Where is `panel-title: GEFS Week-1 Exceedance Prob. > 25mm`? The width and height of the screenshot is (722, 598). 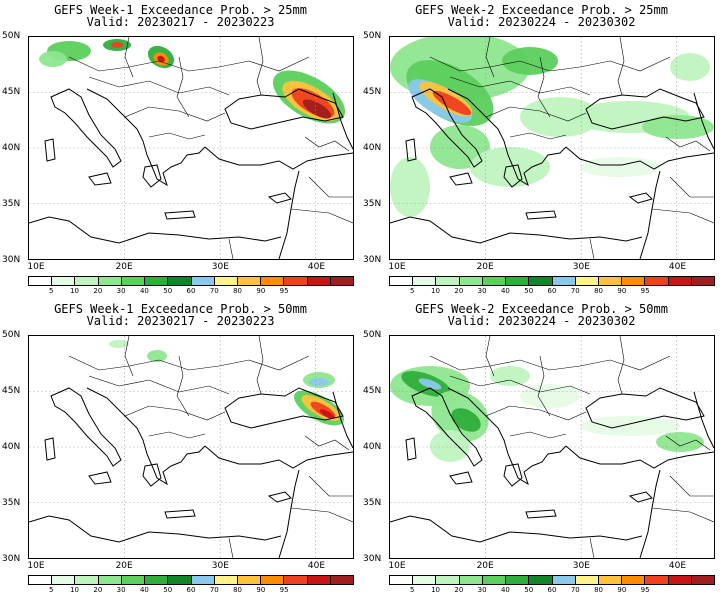 panel-title: GEFS Week-1 Exceedance Prob. > 25mm is located at coordinates (180, 10).